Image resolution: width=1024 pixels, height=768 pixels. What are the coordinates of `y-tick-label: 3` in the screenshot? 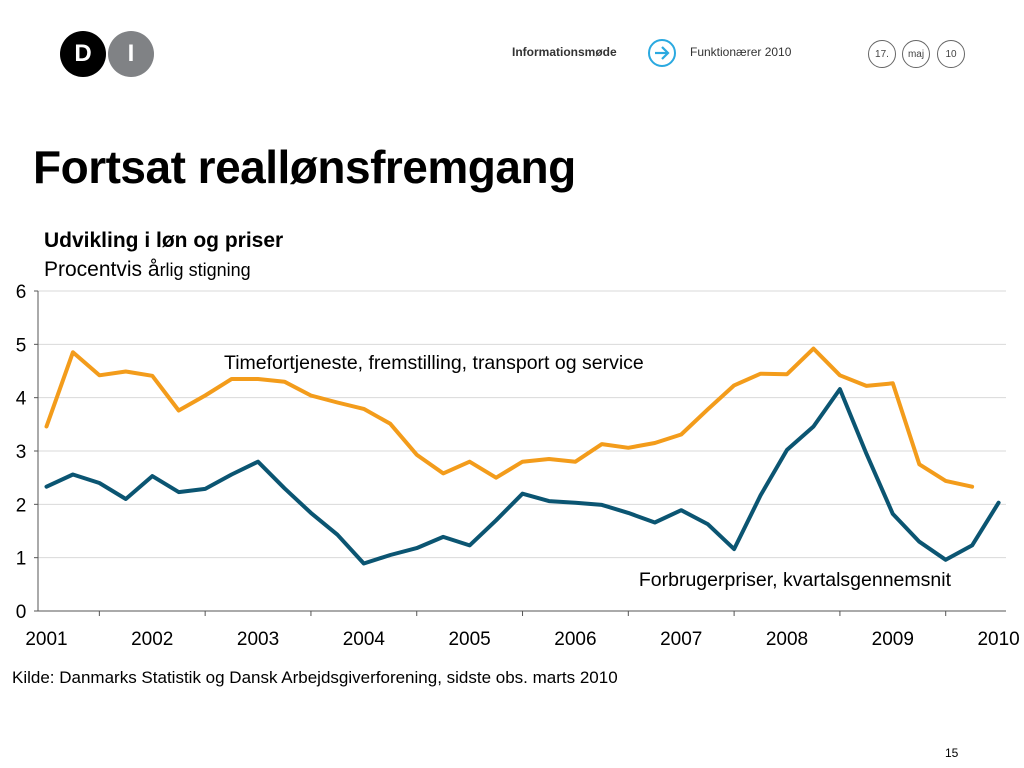 It's located at (21, 452).